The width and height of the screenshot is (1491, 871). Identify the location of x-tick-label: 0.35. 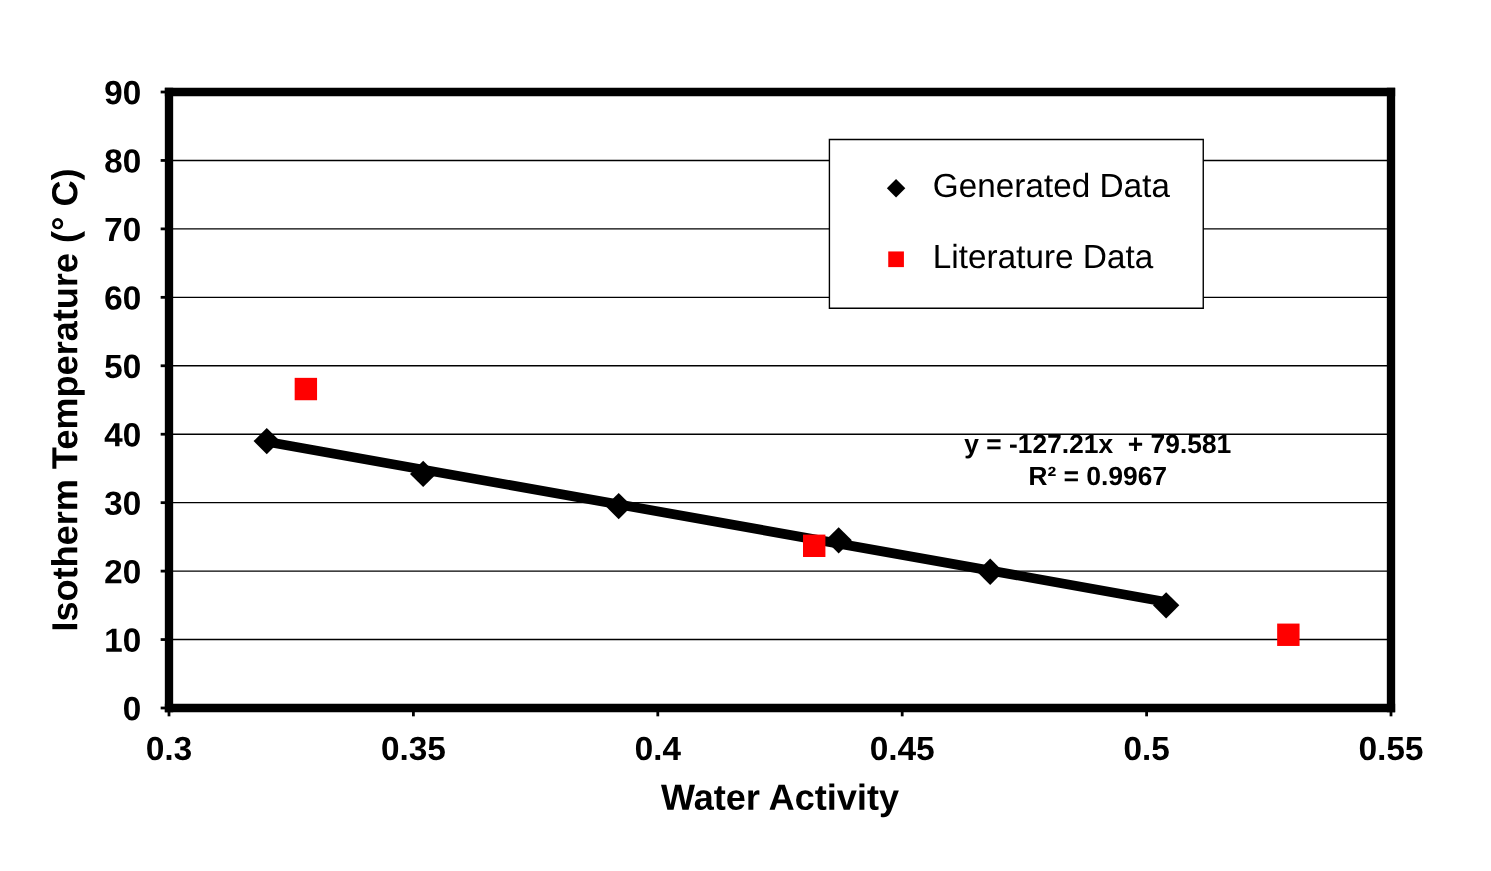
(413, 748).